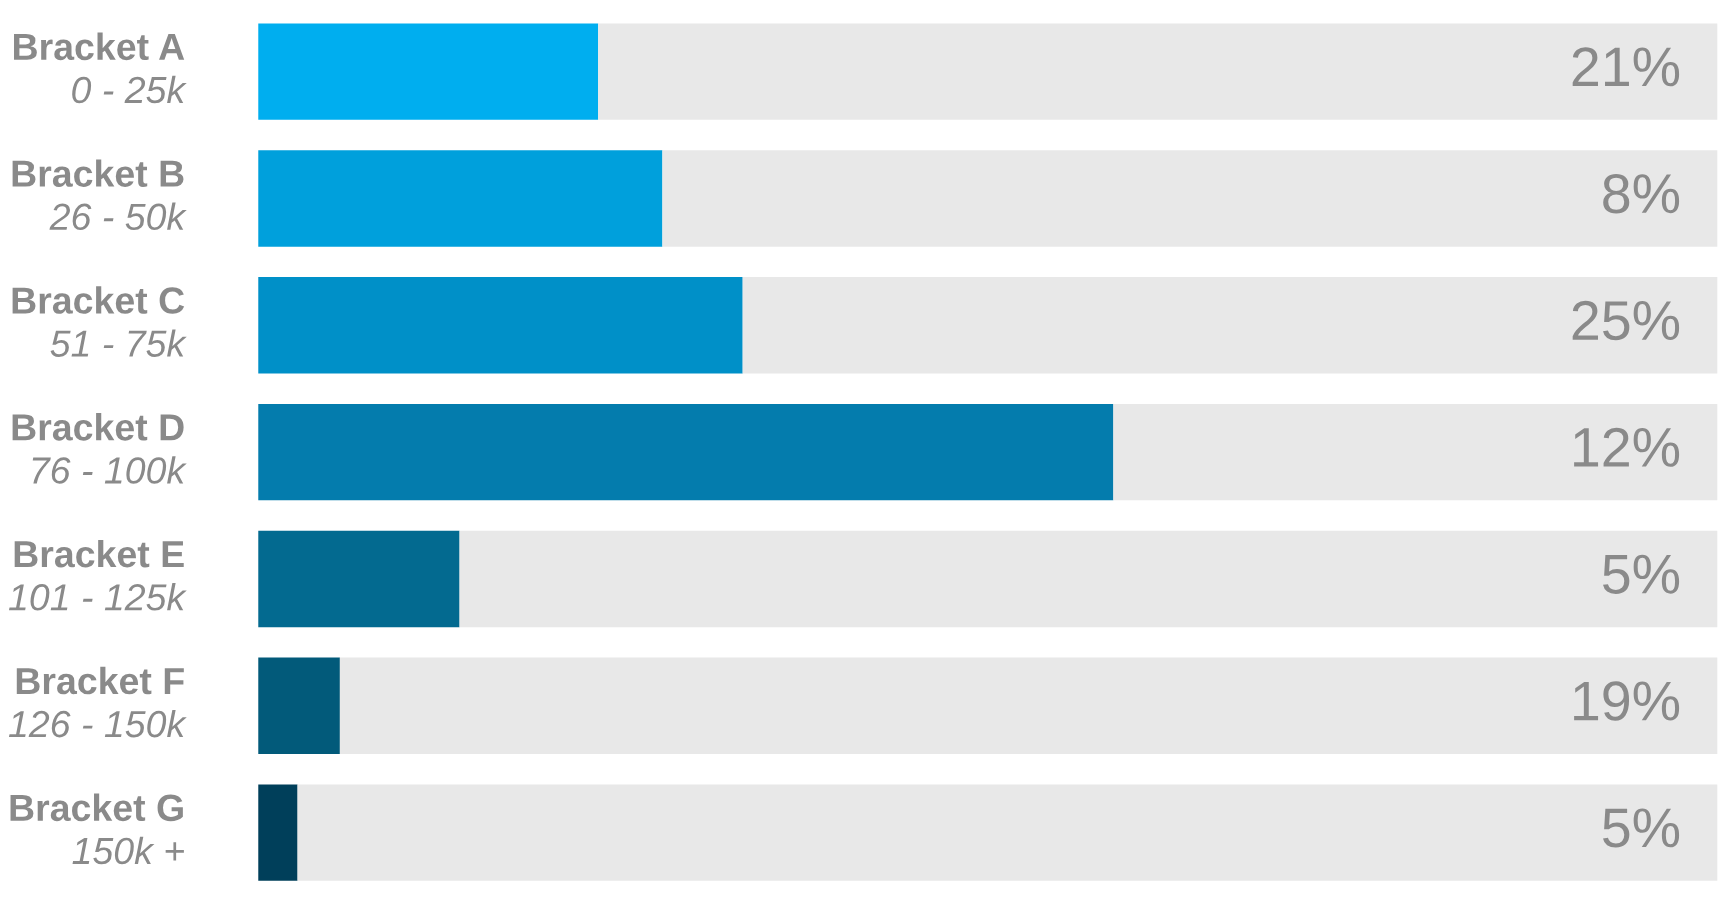 This screenshot has height=914, width=1721. What do you see at coordinates (1627, 701) in the screenshot?
I see `annotation: 19%` at bounding box center [1627, 701].